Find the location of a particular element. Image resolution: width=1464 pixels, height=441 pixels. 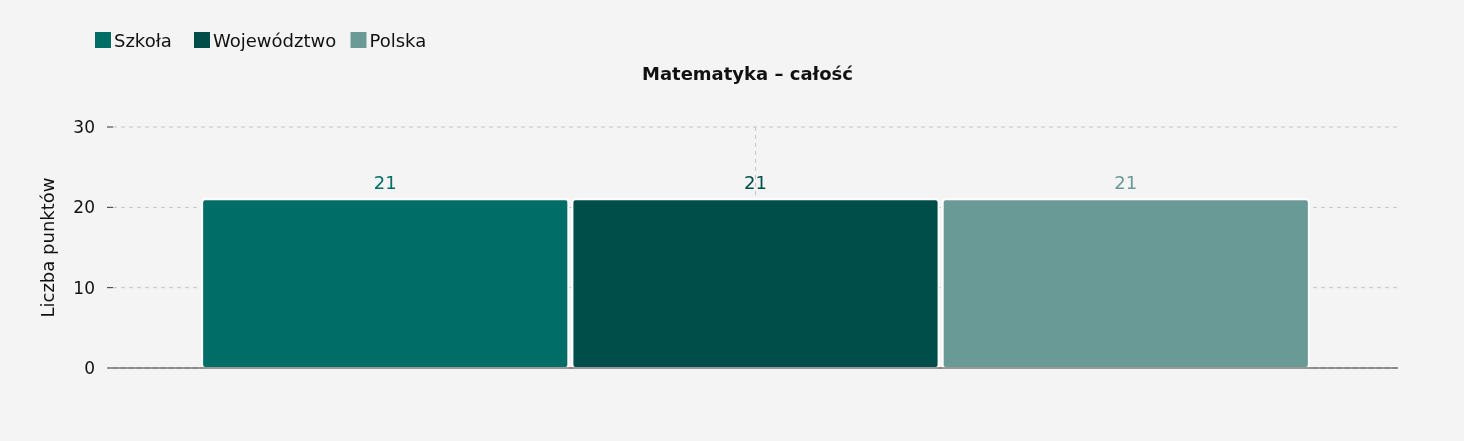

legend-label: Polska is located at coordinates (398, 40).